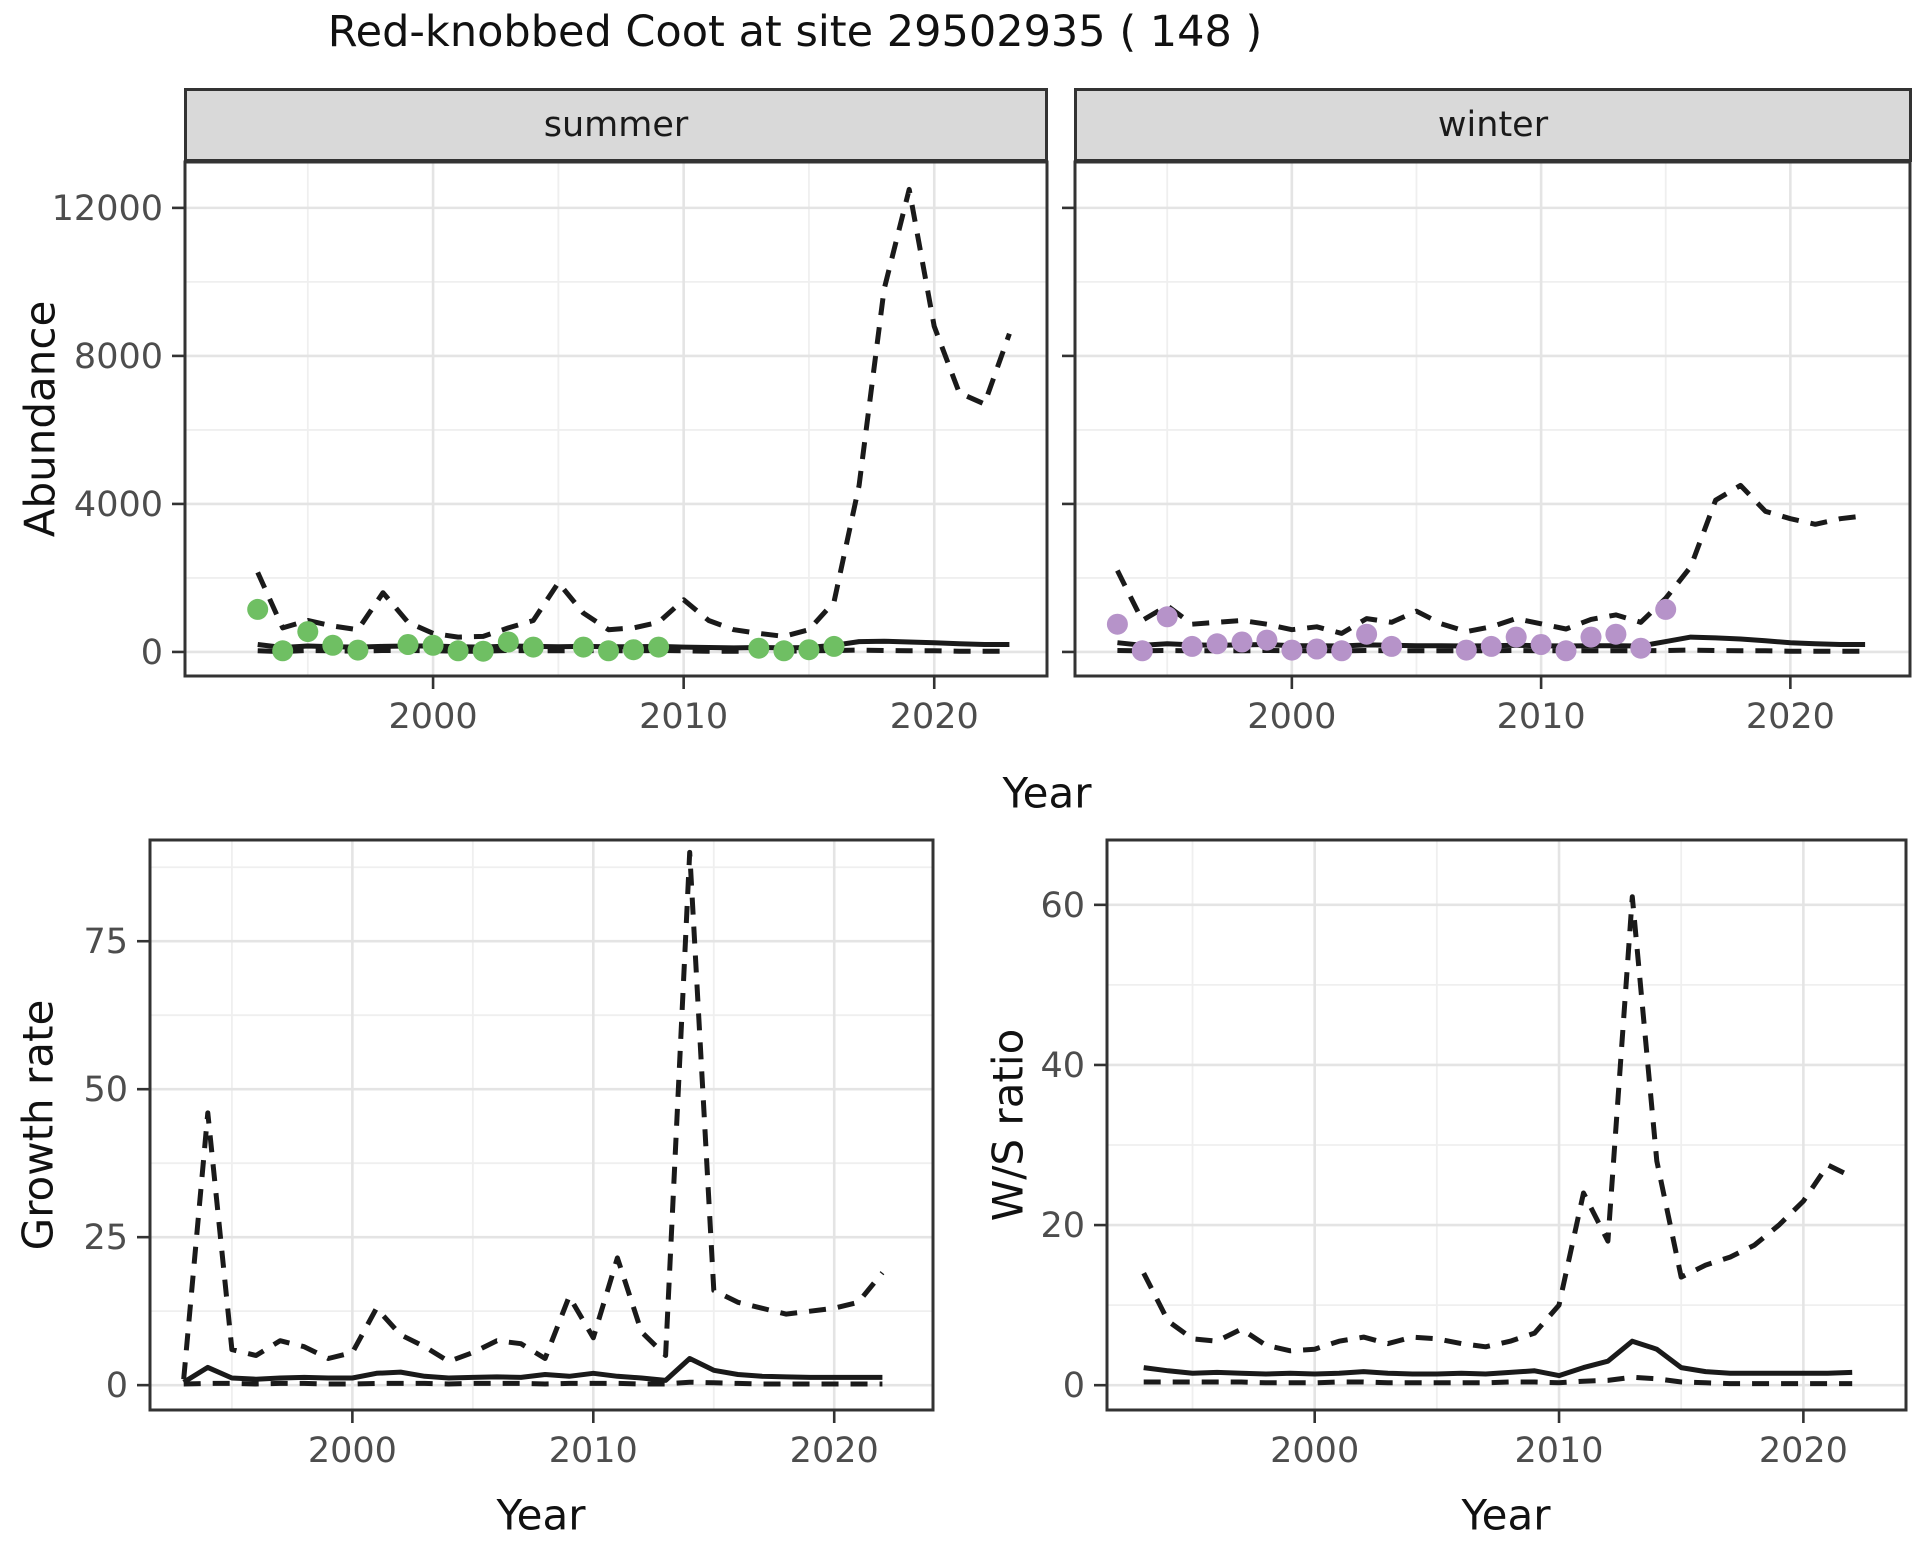 The height and width of the screenshot is (1560, 1920). Describe the element at coordinates (105, 942) in the screenshot. I see `svg-text: 75` at that location.